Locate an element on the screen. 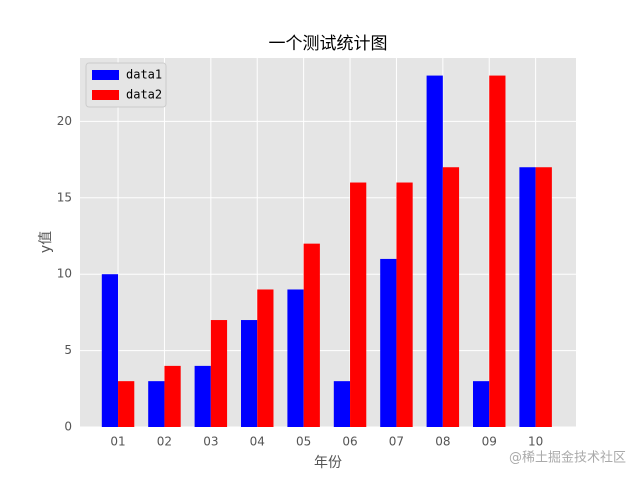 The height and width of the screenshot is (480, 640). x-tick-label: 03 is located at coordinates (210, 442).